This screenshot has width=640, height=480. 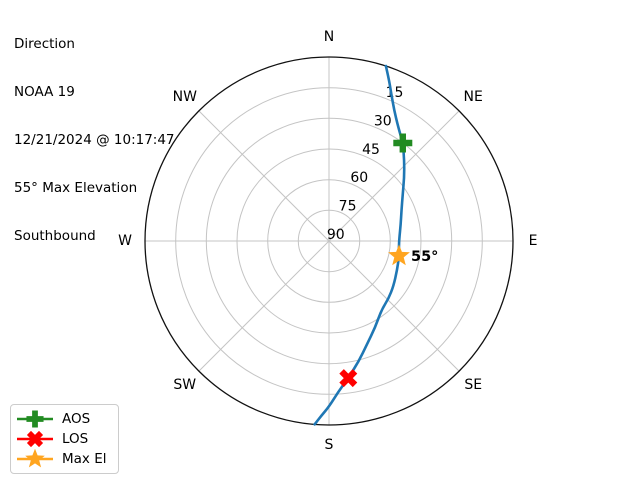 What do you see at coordinates (84, 459) in the screenshot?
I see `legend-label-max-el: Max El` at bounding box center [84, 459].